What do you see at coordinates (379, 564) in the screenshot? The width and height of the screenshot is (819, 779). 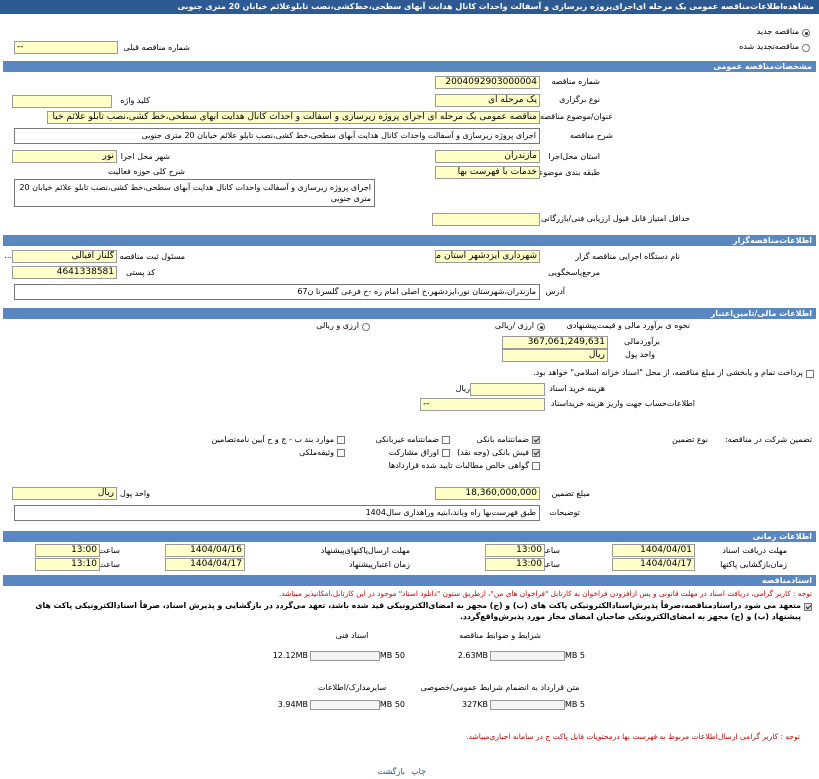 I see `field-label: زمان اعتبارپیشنهاد` at bounding box center [379, 564].